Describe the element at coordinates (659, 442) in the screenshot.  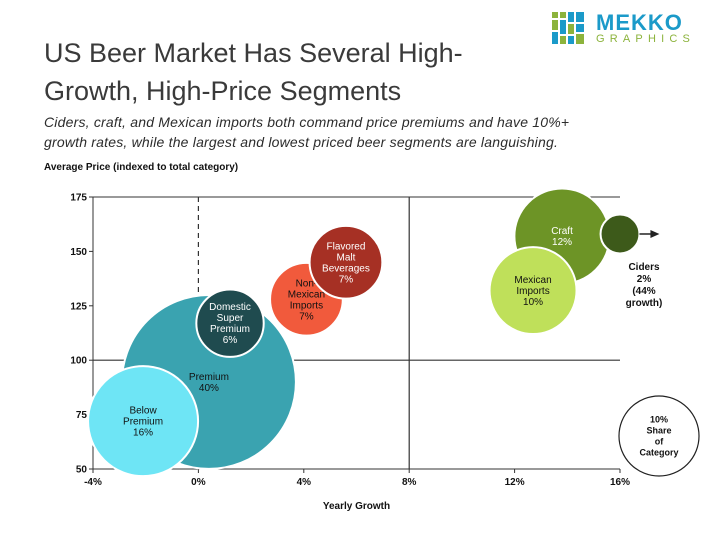
I see `share-legend-label: of` at that location.